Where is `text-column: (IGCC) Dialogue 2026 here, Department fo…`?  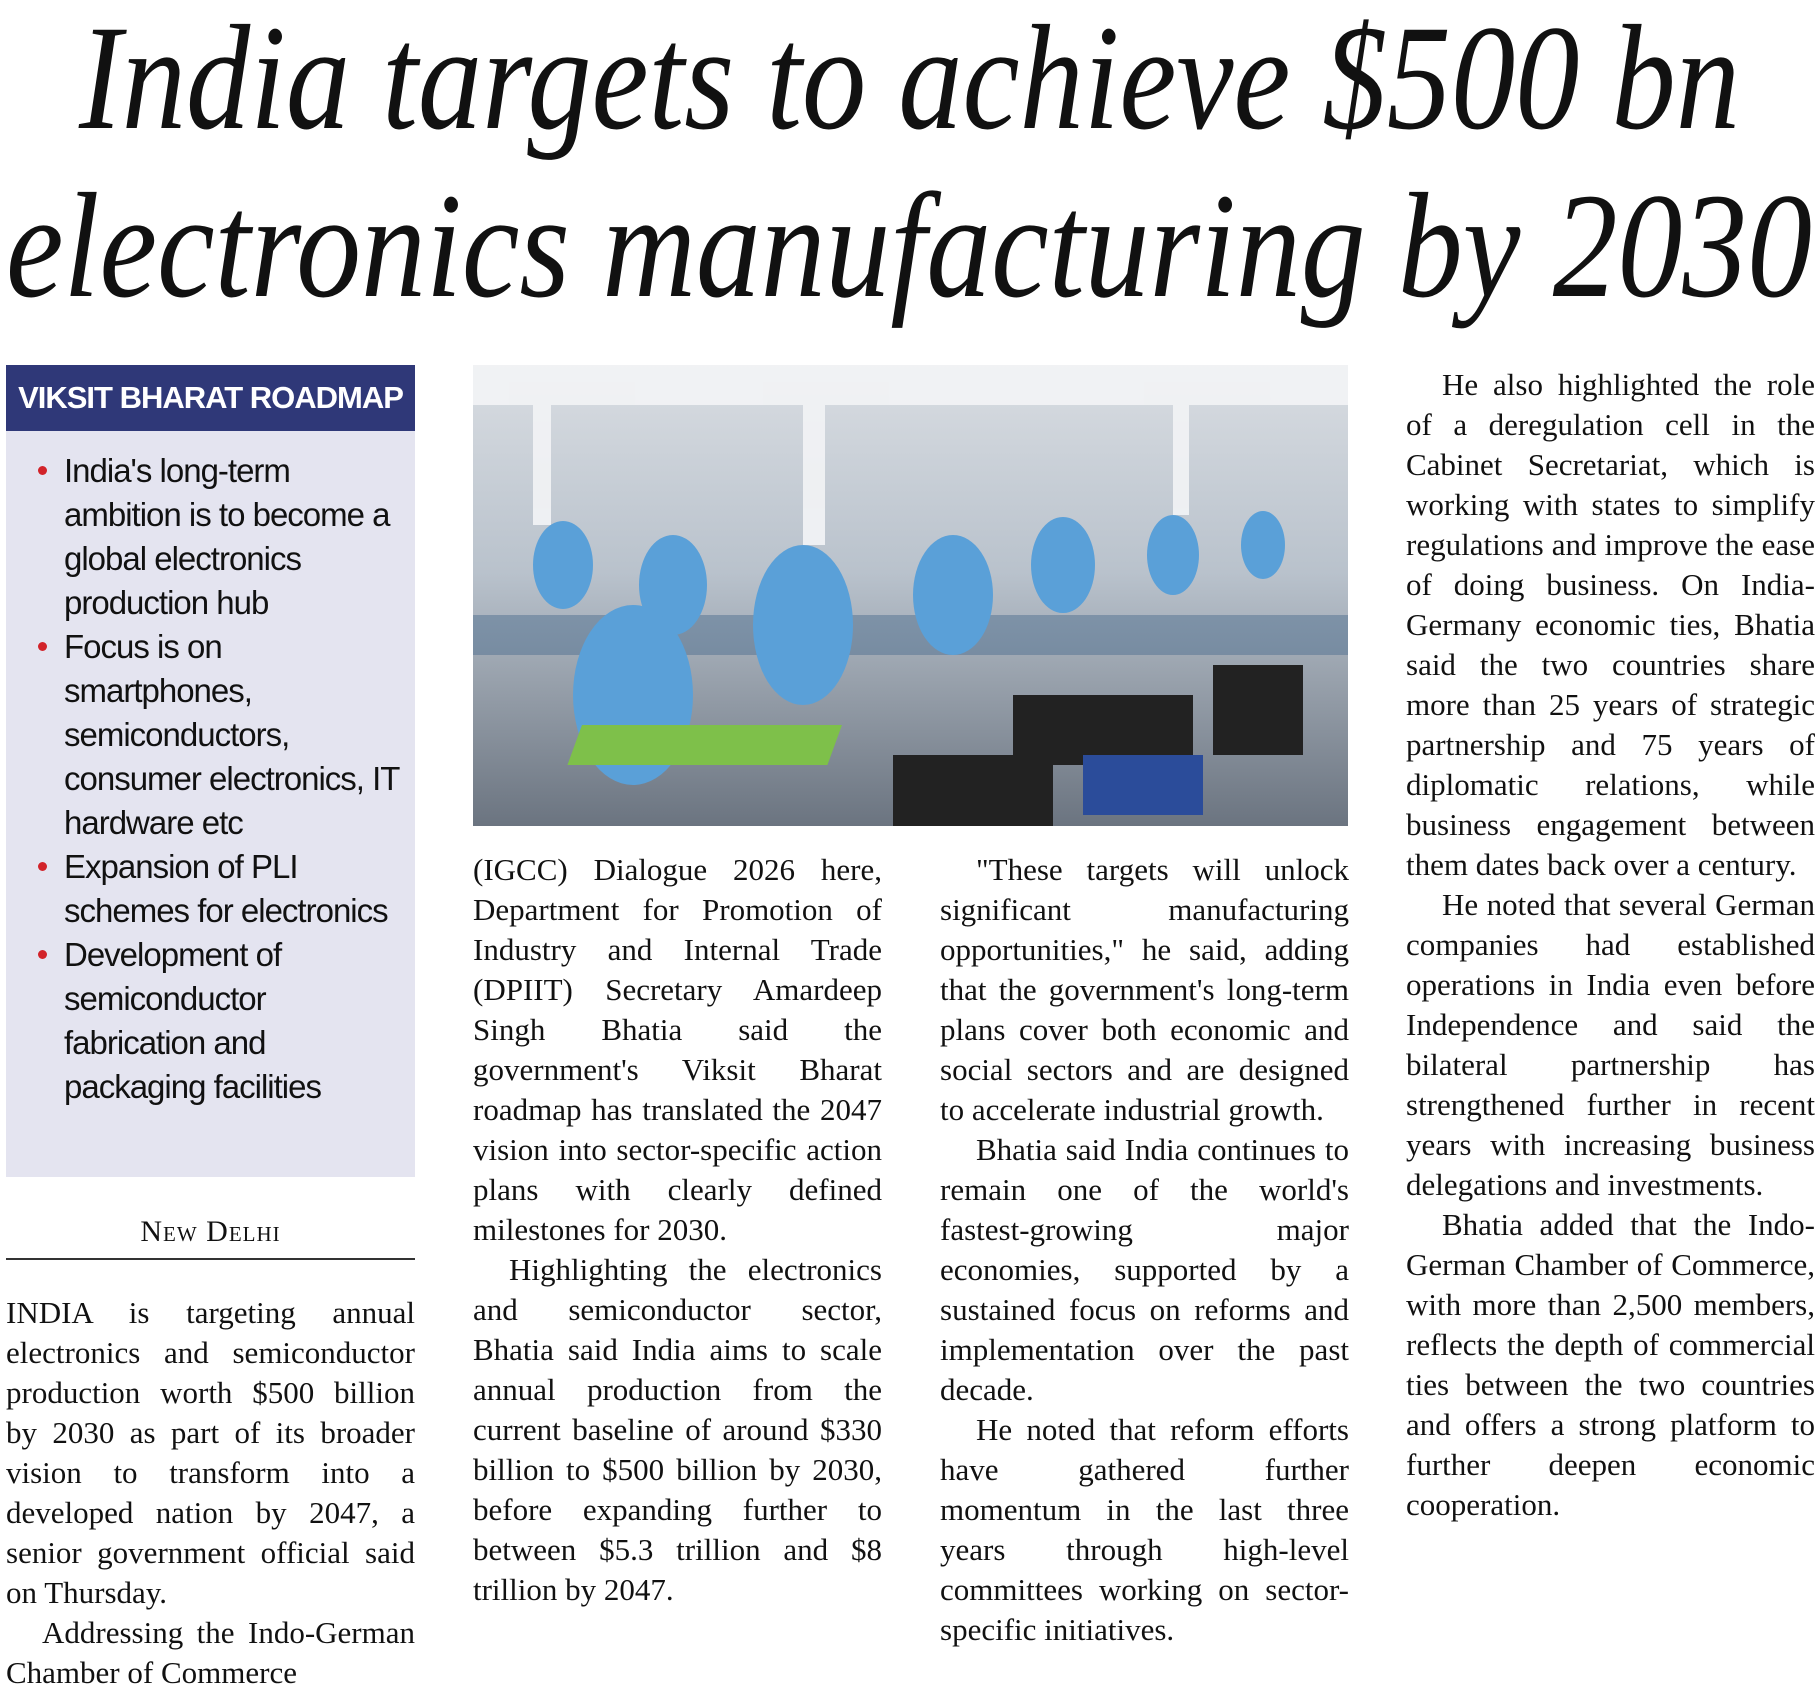 text-column: (IGCC) Dialogue 2026 here, Department fo… is located at coordinates (677, 1270).